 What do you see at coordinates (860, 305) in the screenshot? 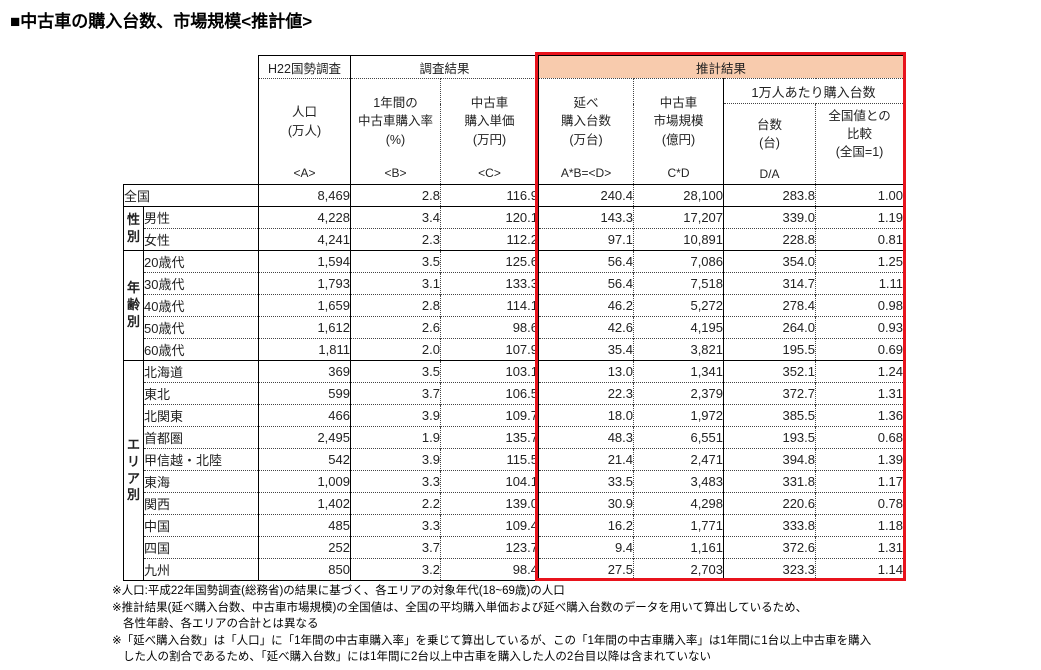
I see `cell-national-ratio: 0.98` at bounding box center [860, 305].